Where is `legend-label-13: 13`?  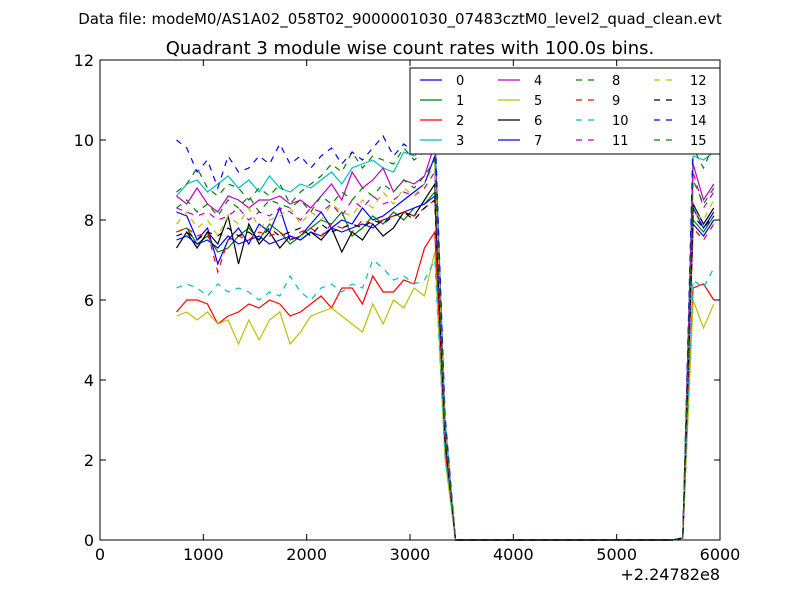
legend-label-13: 13 is located at coordinates (698, 101).